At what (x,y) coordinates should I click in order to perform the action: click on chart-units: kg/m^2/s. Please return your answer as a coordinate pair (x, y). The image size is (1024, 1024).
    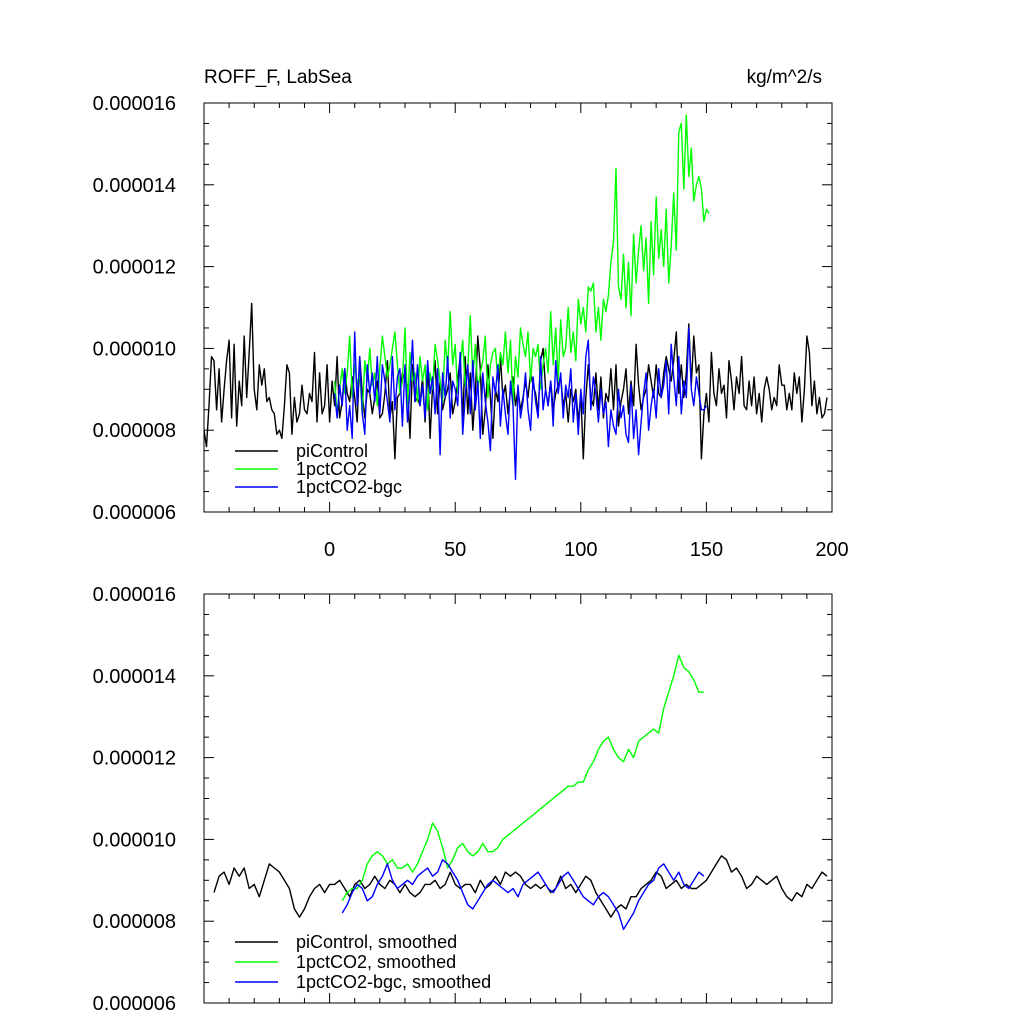
    Looking at the image, I should click on (784, 77).